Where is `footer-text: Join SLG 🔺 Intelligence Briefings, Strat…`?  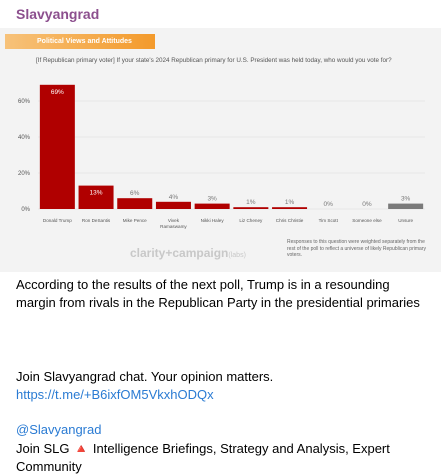
footer-text: Join SLG 🔺 Intelligence Briefings, Strat… is located at coordinates (203, 457).